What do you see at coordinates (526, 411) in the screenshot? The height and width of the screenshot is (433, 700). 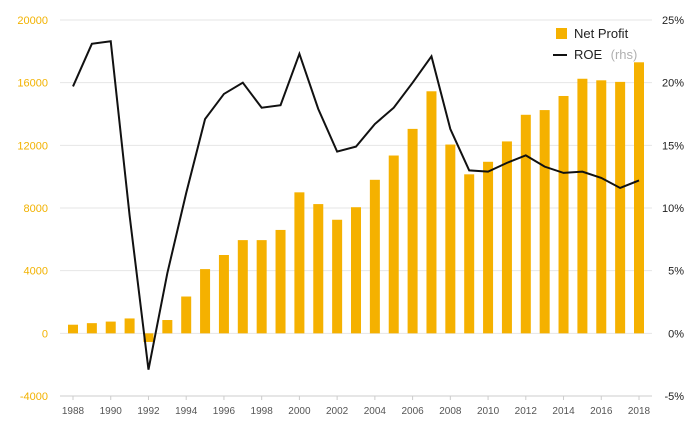 I see `x-tick-label: 2012` at bounding box center [526, 411].